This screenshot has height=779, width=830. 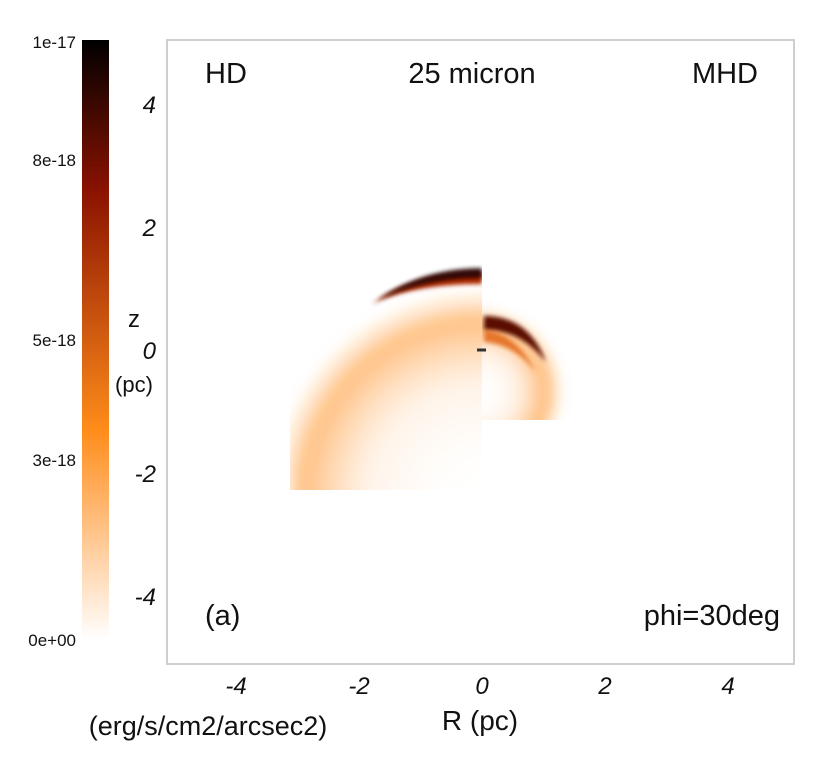 What do you see at coordinates (149, 105) in the screenshot?
I see `y-tick-label: 4` at bounding box center [149, 105].